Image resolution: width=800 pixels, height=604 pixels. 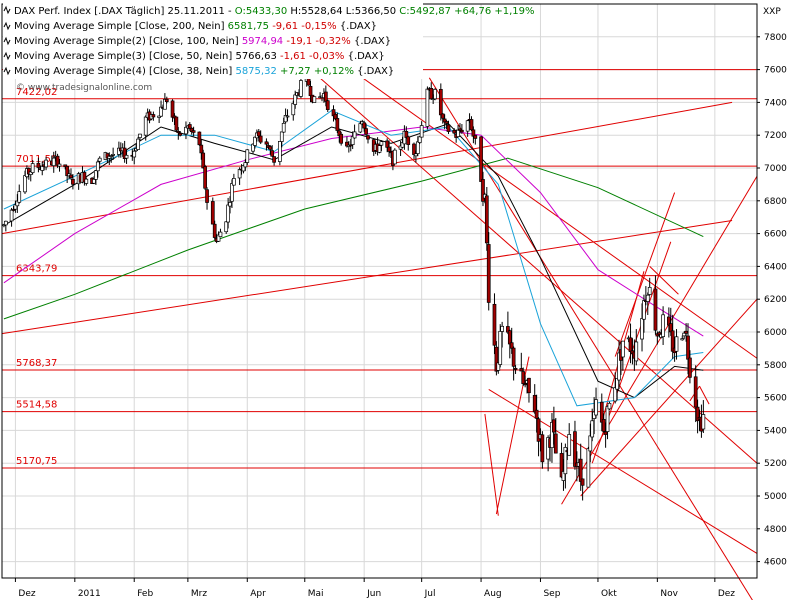 What do you see at coordinates (775, 202) in the screenshot?
I see `y-tick-label: 6800` at bounding box center [775, 202].